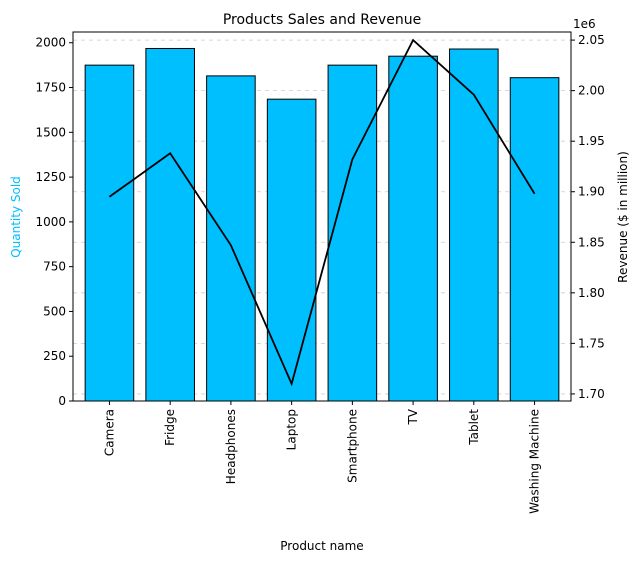 The image size is (640, 562). Describe the element at coordinates (50, 177) in the screenshot. I see `left-tick-label: 1250` at that location.